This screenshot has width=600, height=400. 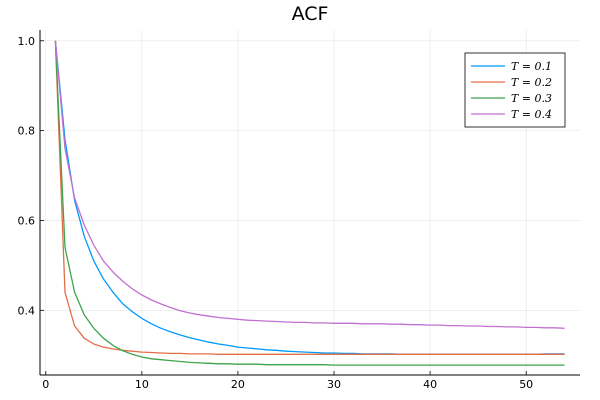 What do you see at coordinates (310, 14) in the screenshot?
I see `chart-title: ACF` at bounding box center [310, 14].